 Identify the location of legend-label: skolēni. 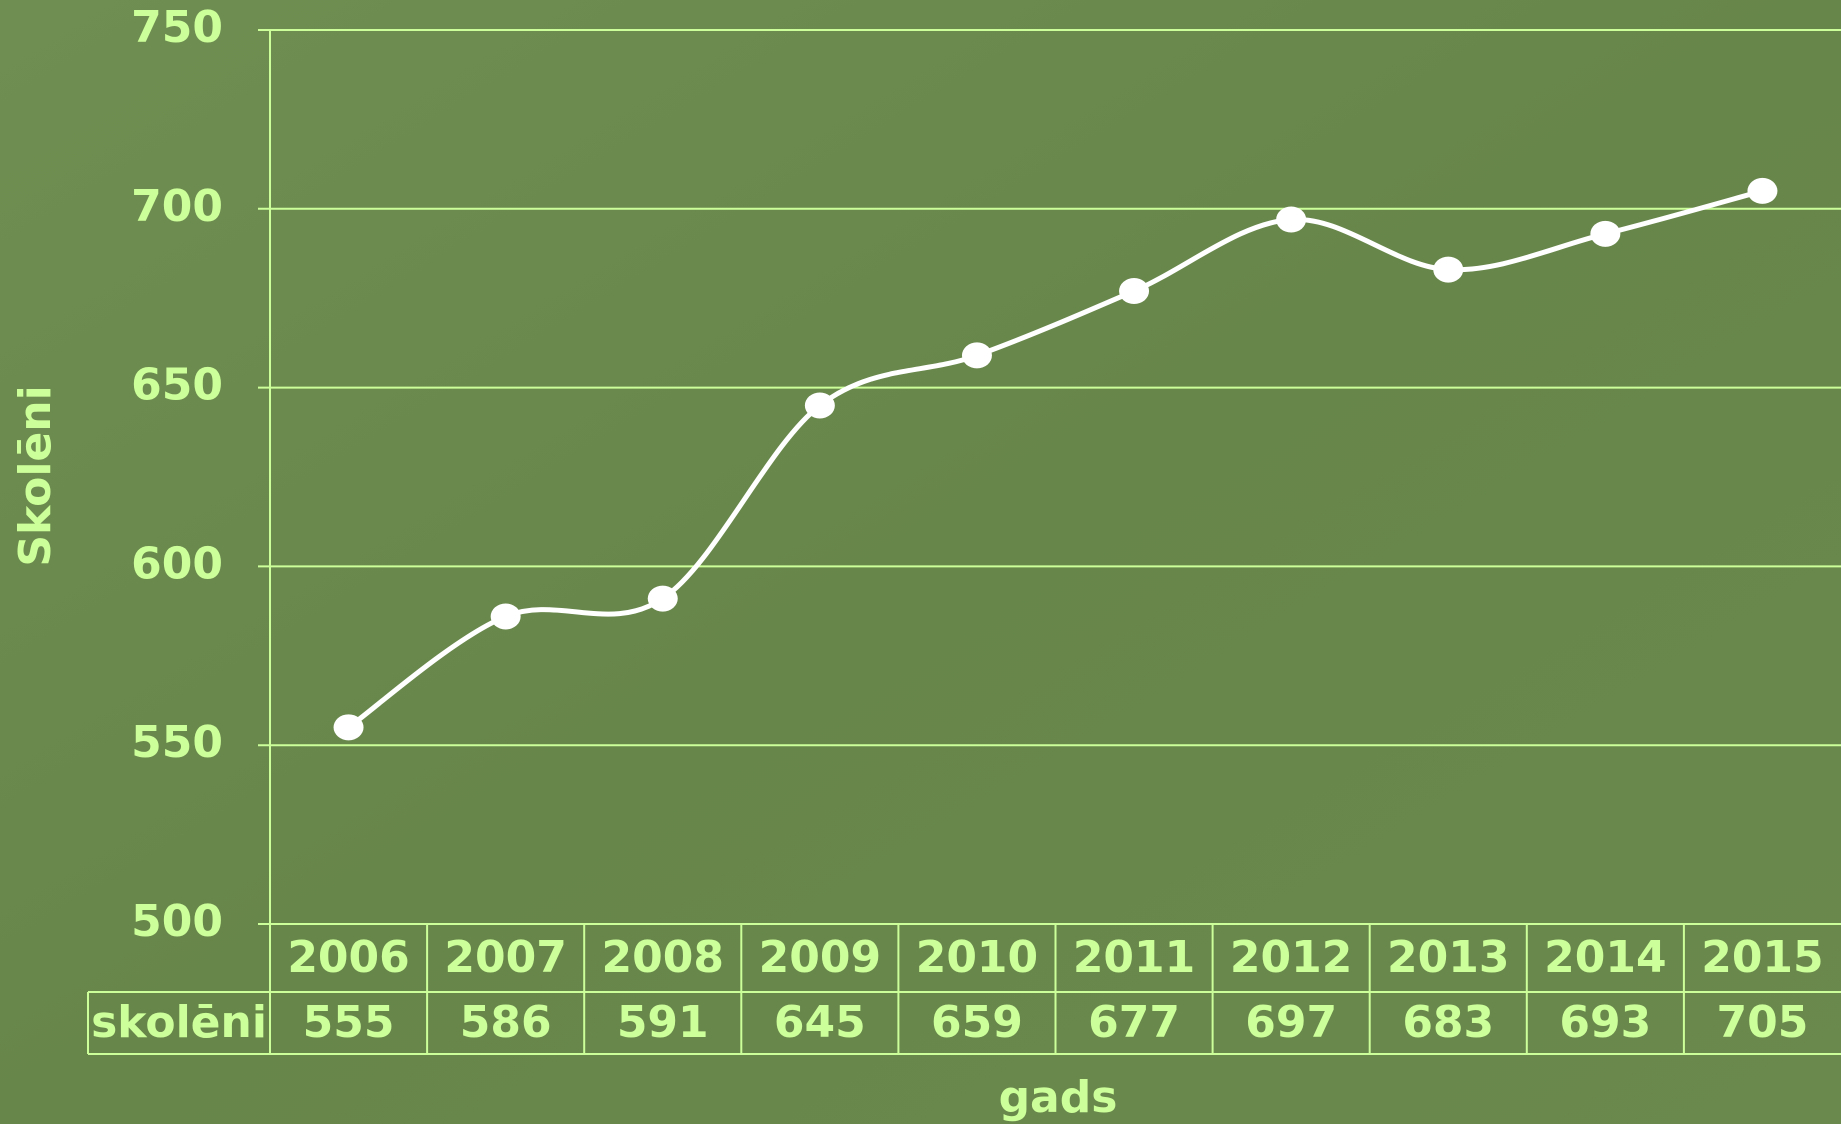
(179, 1022).